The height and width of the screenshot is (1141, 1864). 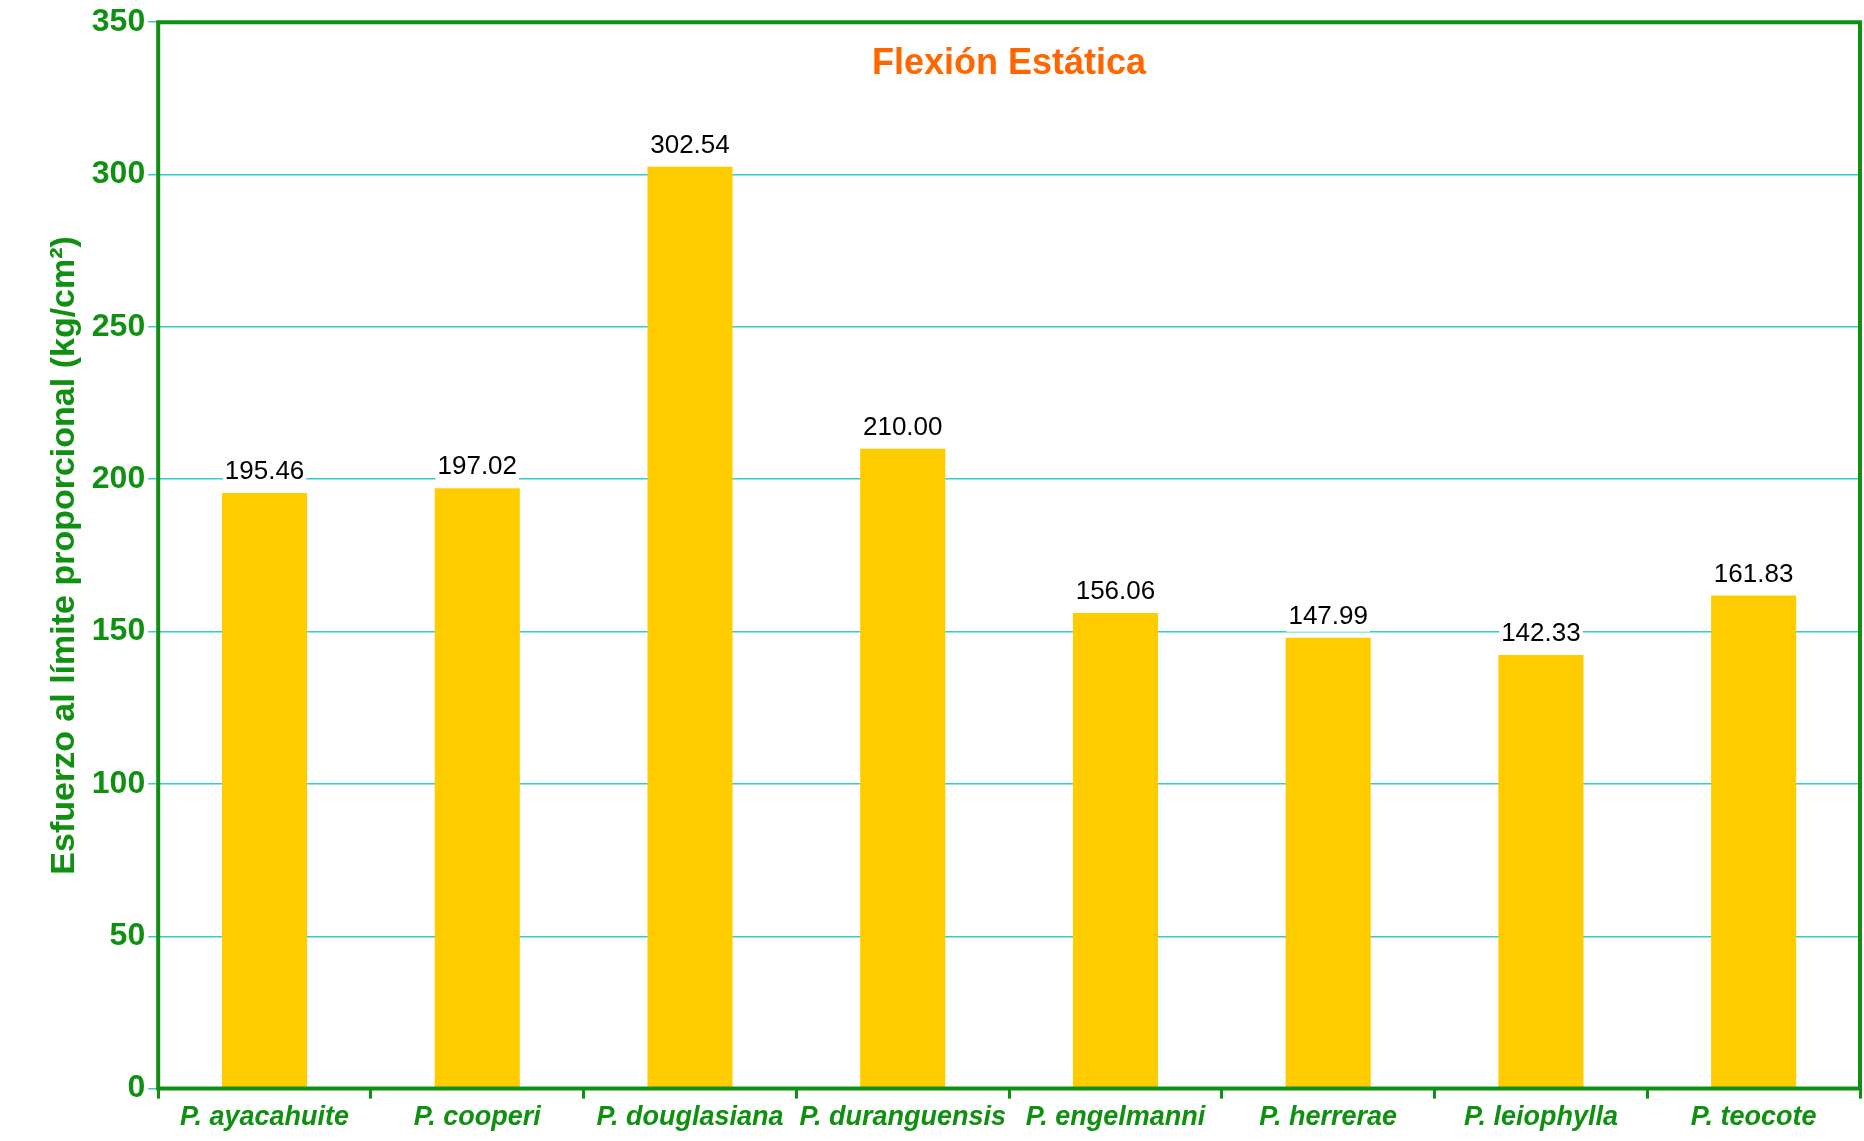 I want to click on data-label: 210.00, so click(x=902, y=425).